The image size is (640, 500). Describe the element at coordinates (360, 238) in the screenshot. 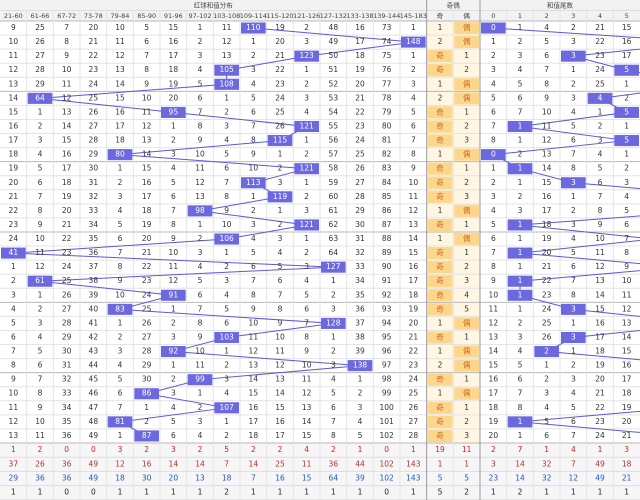

I see `cell: 31` at that location.